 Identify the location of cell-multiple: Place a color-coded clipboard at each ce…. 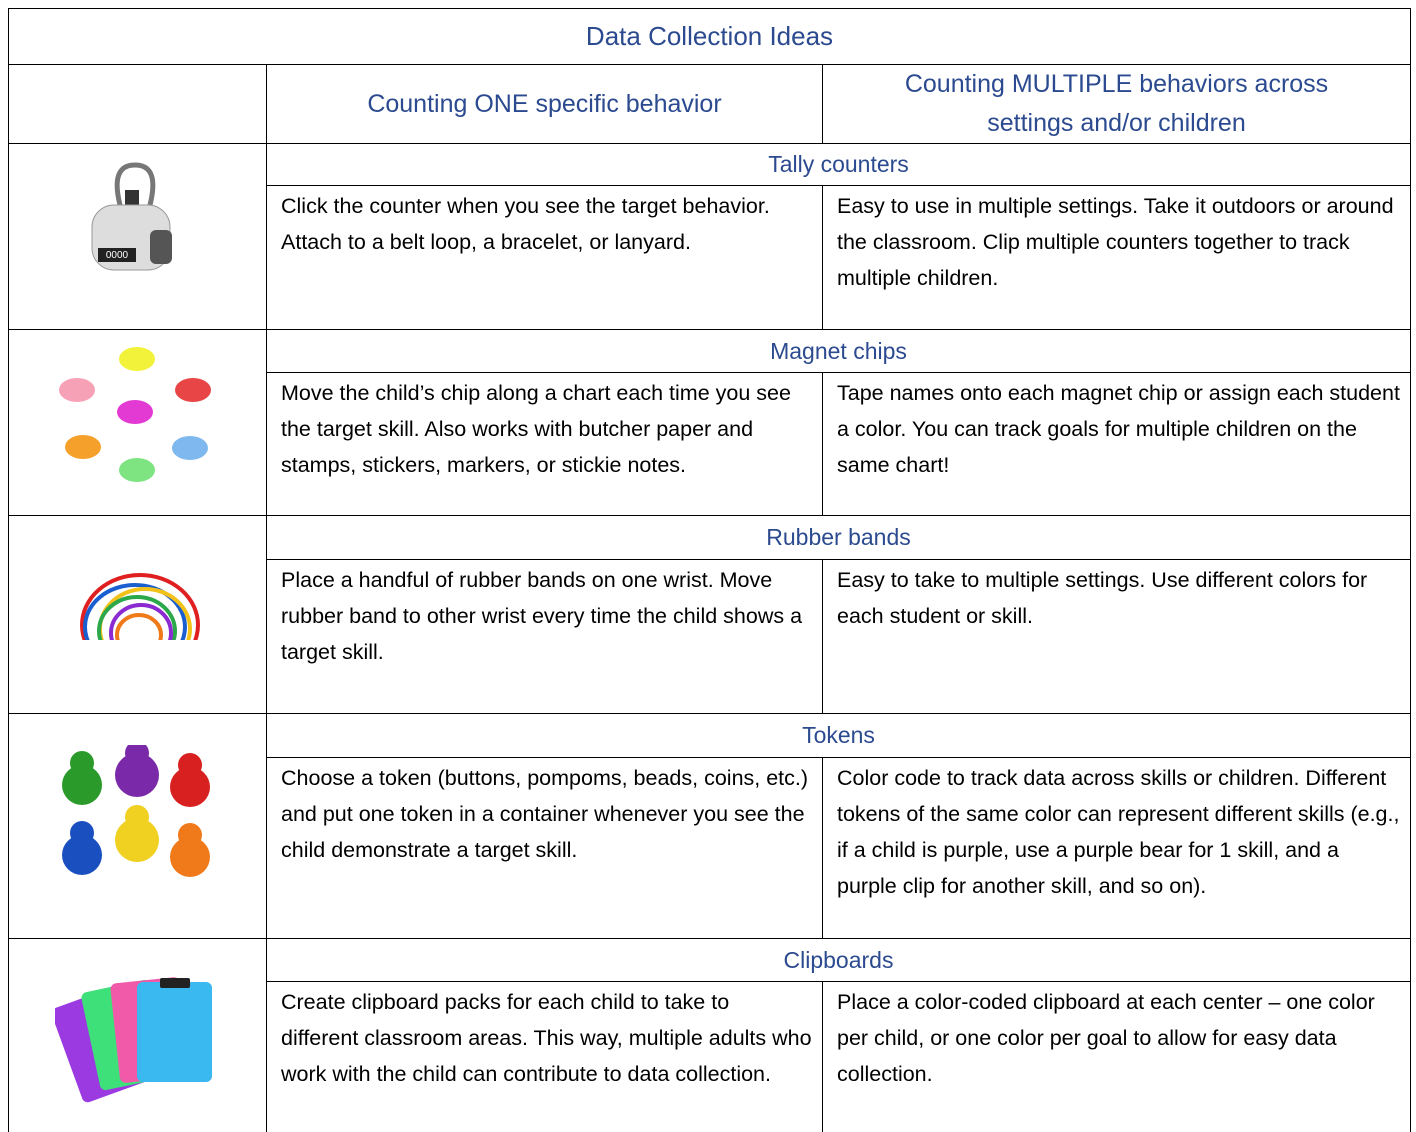
(1116, 1056).